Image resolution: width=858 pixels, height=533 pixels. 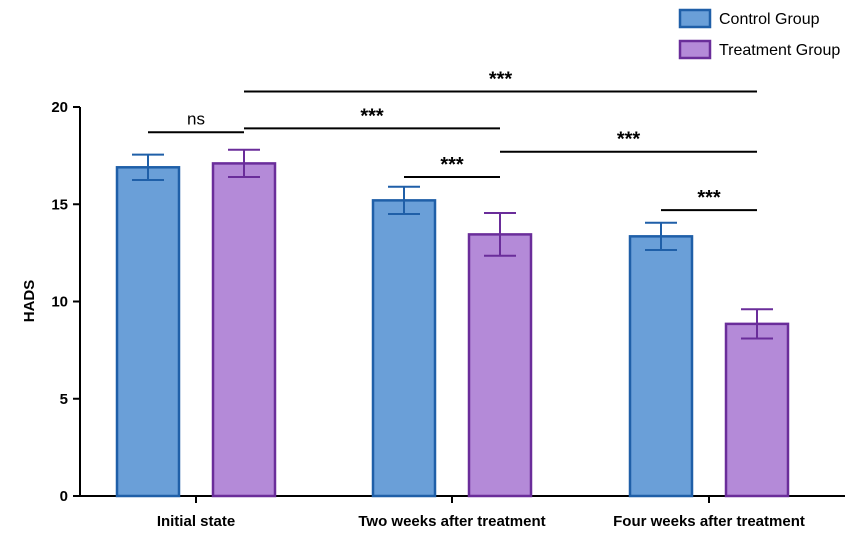 I want to click on y-tick-label: 5, so click(x=64, y=399).